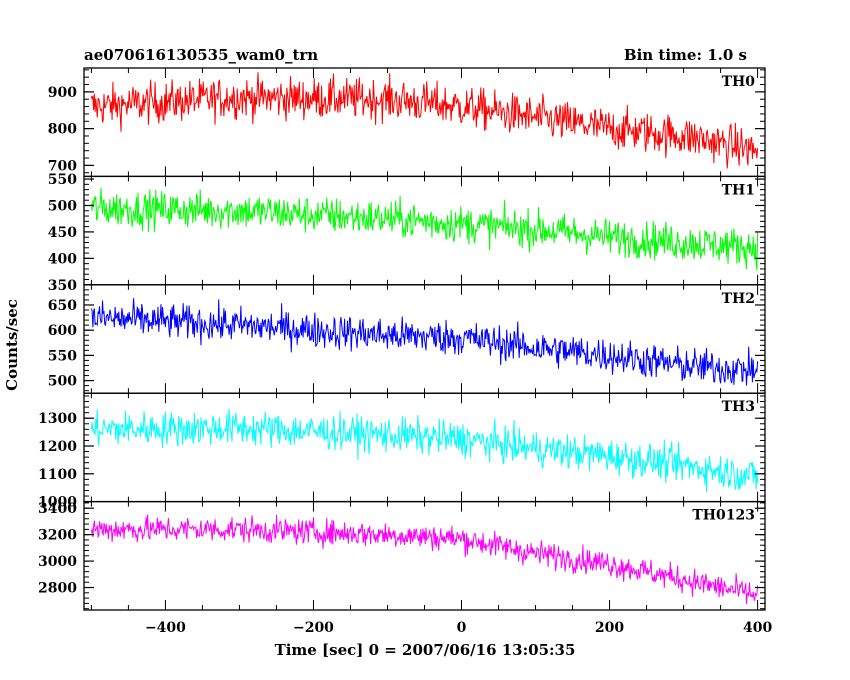 Image resolution: width=850 pixels, height=680 pixels. What do you see at coordinates (738, 299) in the screenshot?
I see `panel-label: TH2` at bounding box center [738, 299].